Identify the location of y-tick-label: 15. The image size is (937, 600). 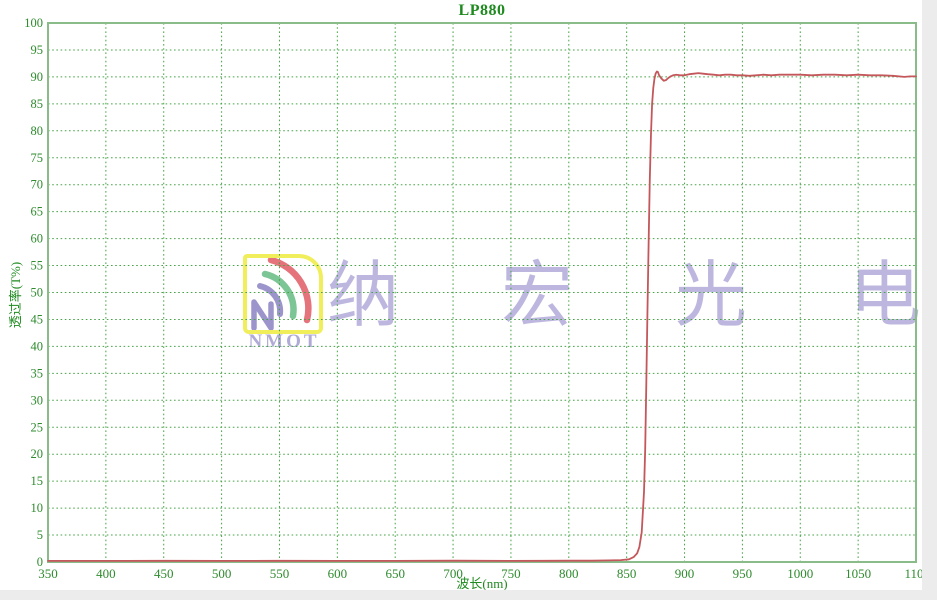
(37, 481).